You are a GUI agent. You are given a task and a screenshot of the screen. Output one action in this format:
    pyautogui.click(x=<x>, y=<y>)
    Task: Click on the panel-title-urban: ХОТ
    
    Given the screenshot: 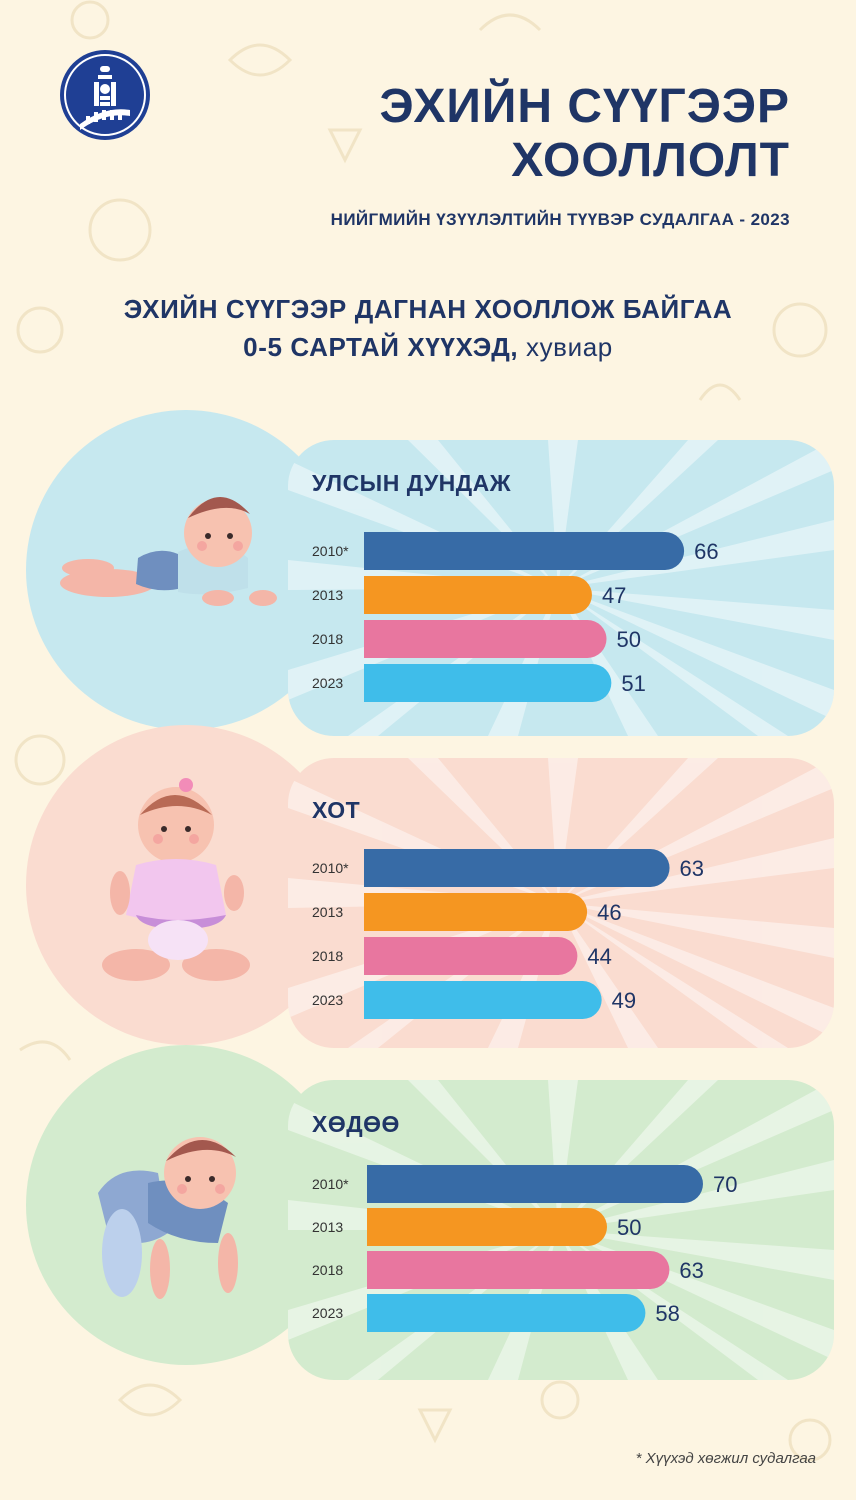 What is the action you would take?
    pyautogui.click(x=336, y=810)
    